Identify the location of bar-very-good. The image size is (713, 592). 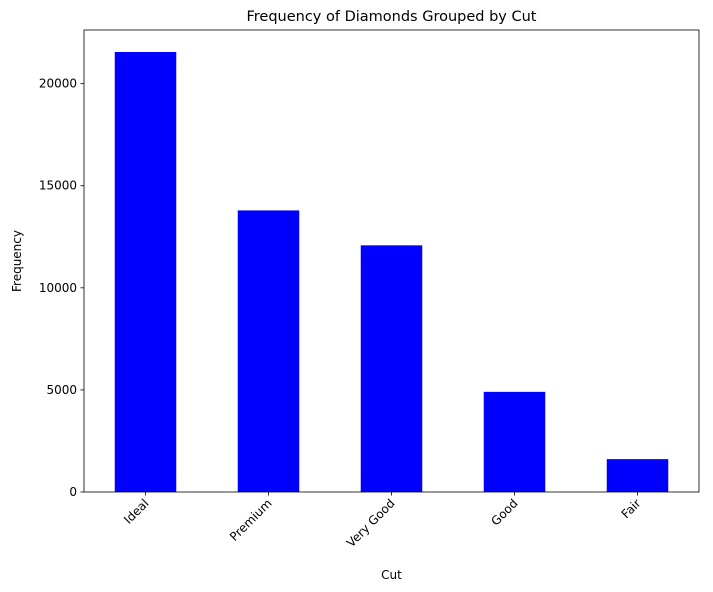
(391, 368).